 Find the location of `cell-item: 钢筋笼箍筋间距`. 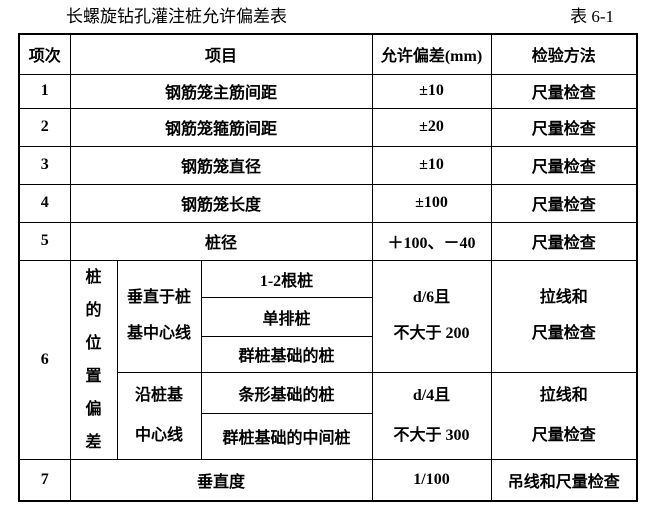

cell-item: 钢筋笼箍筋间距 is located at coordinates (221, 127).